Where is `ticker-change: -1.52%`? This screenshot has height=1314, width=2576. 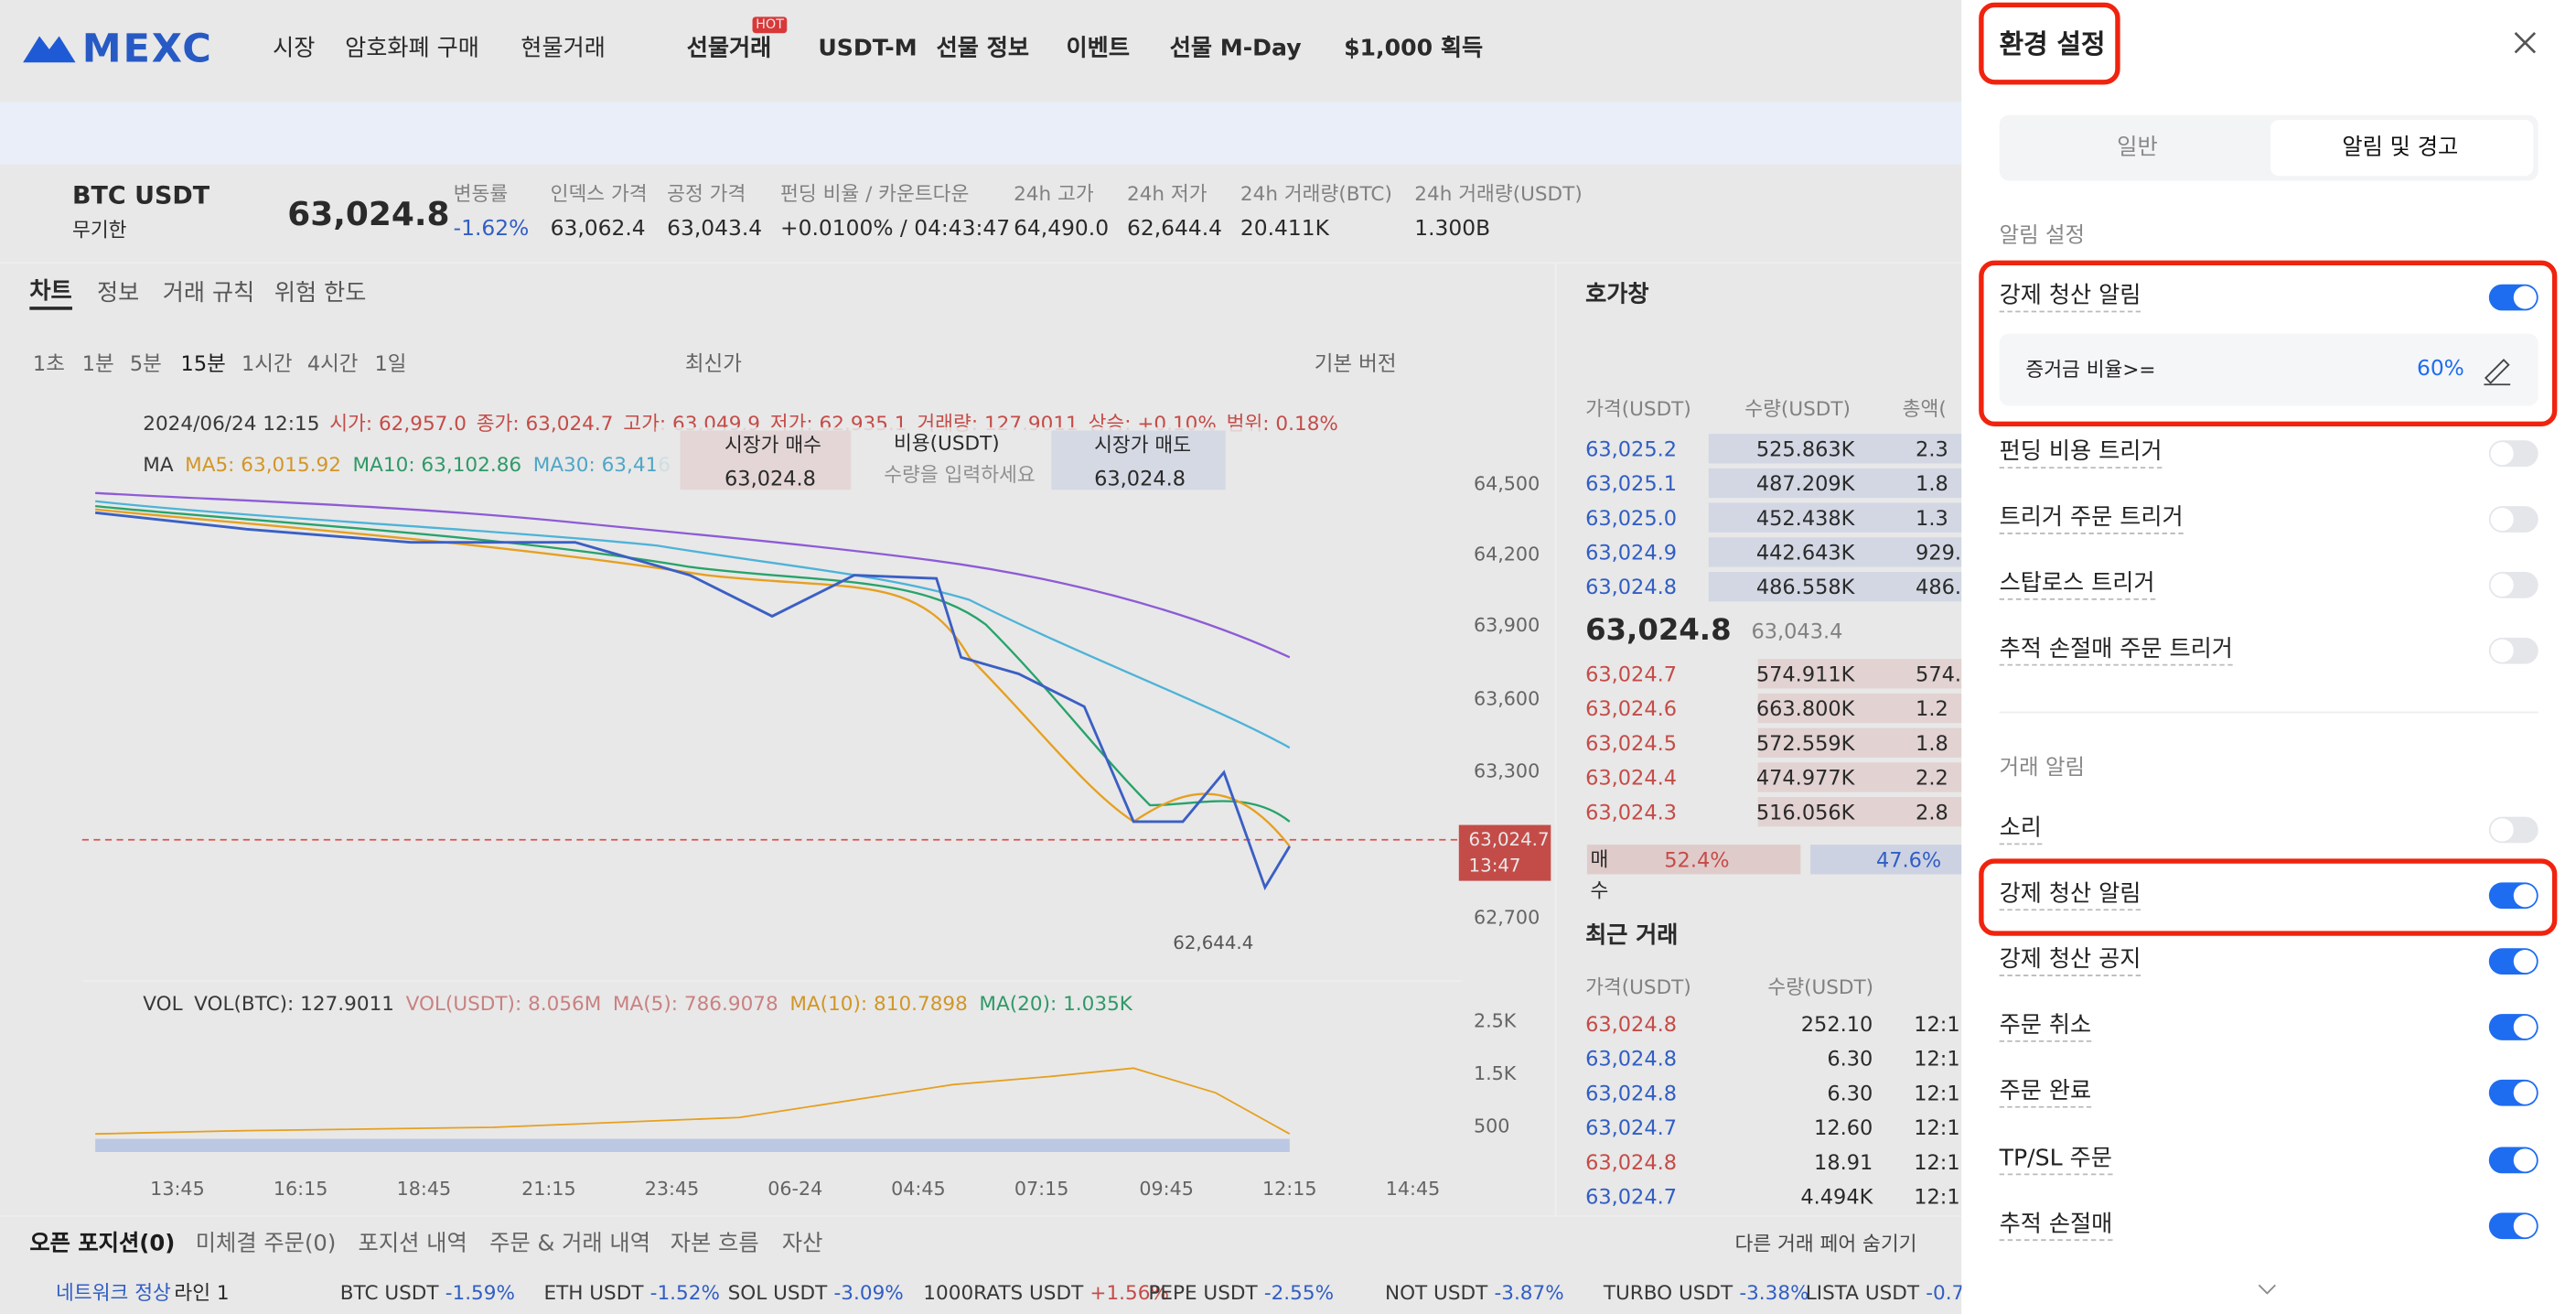
ticker-change: -1.52% is located at coordinates (684, 1293).